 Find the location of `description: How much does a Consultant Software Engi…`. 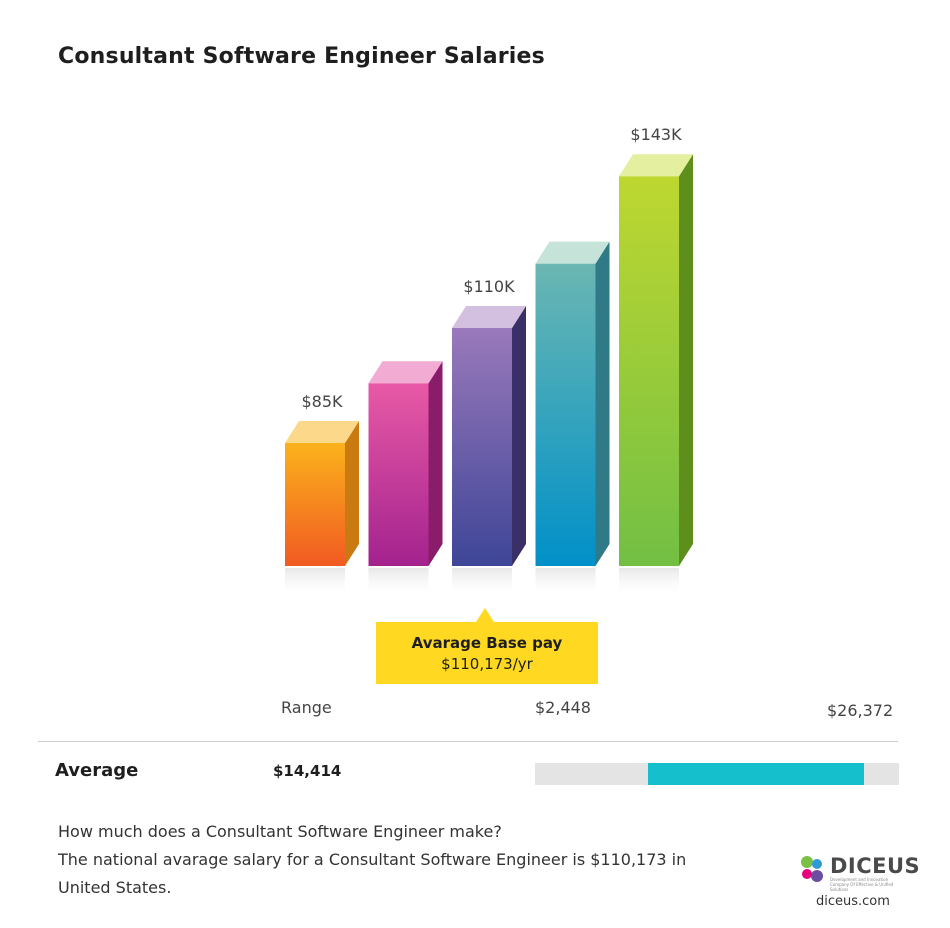

description: How much does a Consultant Software Engi… is located at coordinates (372, 860).